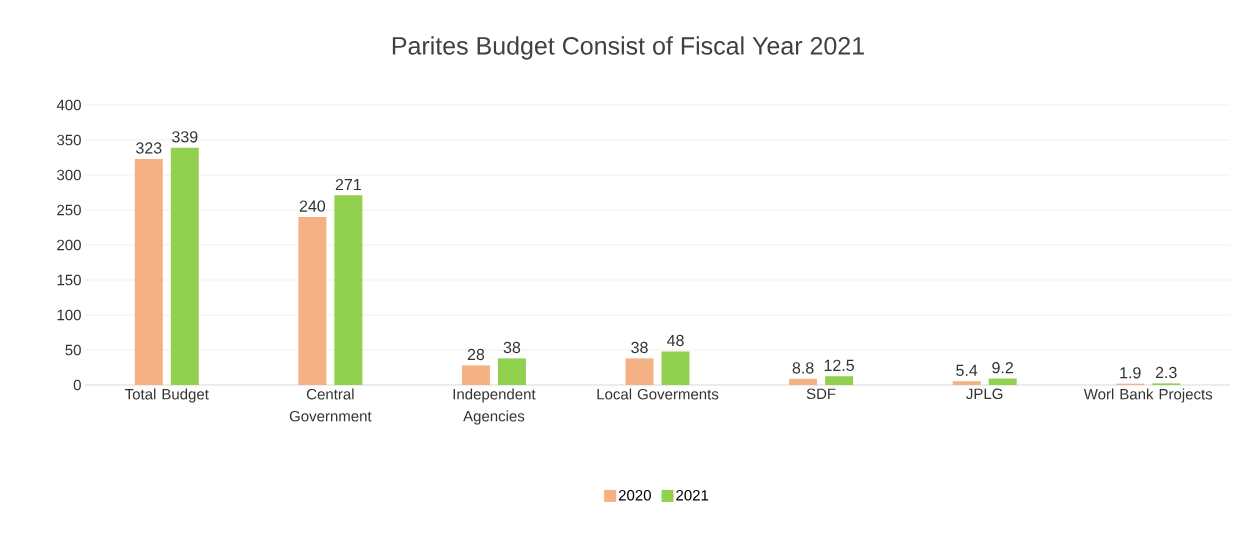 Image resolution: width=1256 pixels, height=534 pixels. I want to click on y-tick-label: 250, so click(69, 210).